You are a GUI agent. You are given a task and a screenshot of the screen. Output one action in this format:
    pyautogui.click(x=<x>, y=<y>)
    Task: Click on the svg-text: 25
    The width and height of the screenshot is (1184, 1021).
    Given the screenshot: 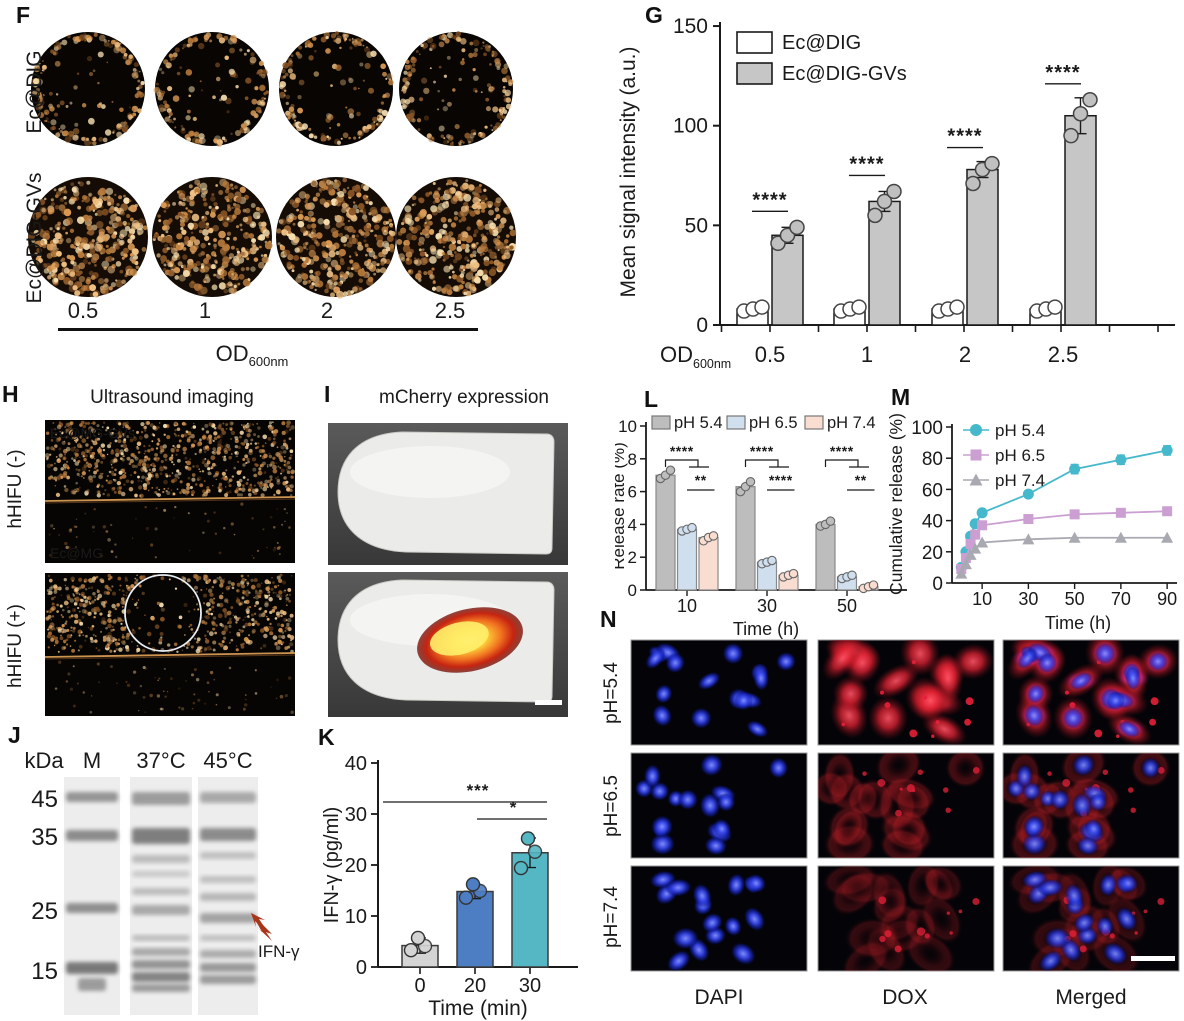 What is the action you would take?
    pyautogui.click(x=44, y=911)
    